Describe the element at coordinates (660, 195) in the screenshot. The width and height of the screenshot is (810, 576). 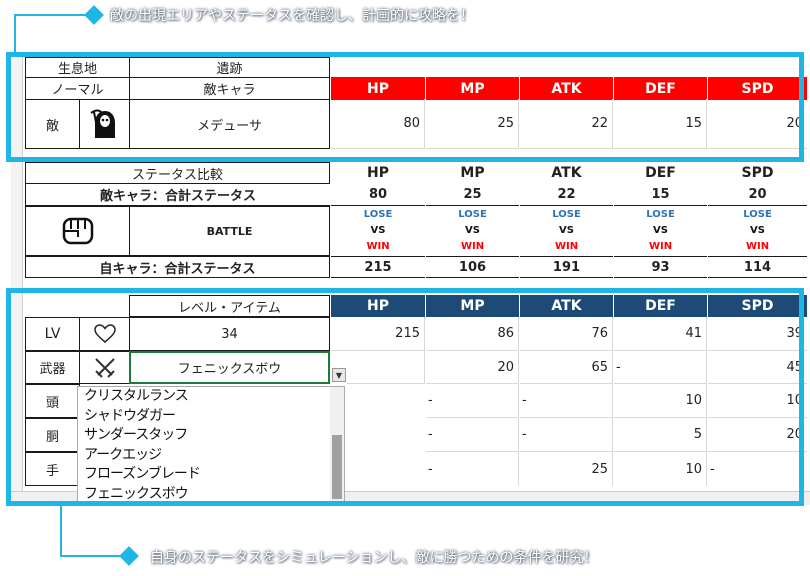
I see `enemy-total-def: 15` at that location.